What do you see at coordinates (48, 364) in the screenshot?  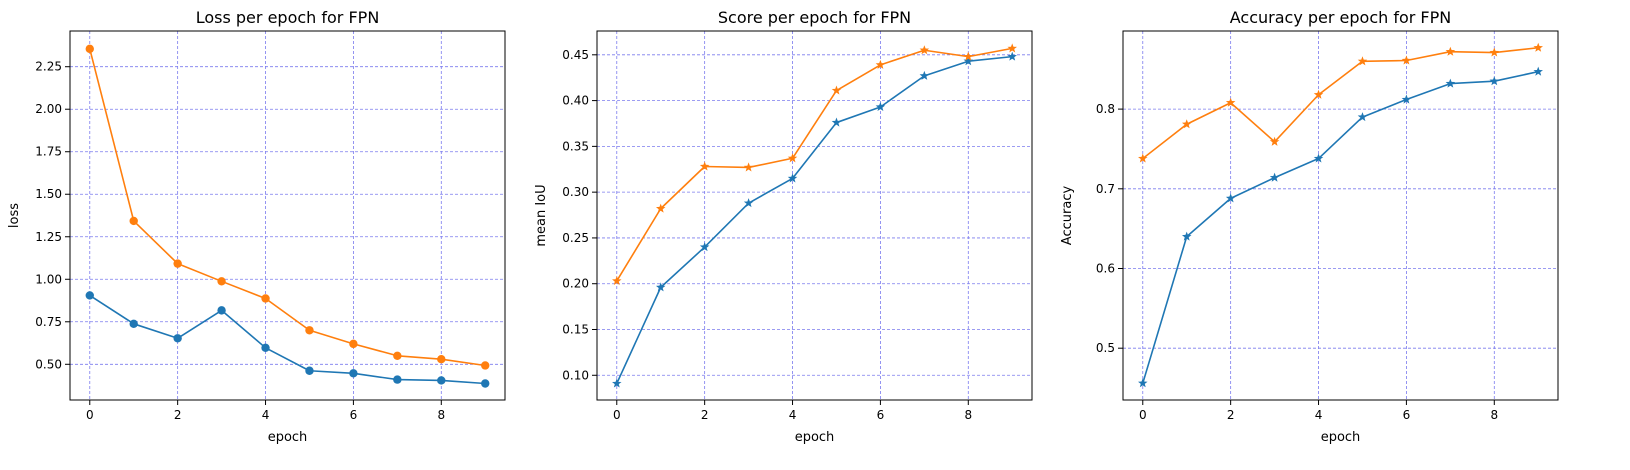 I see `y-tick-label: 0.50` at bounding box center [48, 364].